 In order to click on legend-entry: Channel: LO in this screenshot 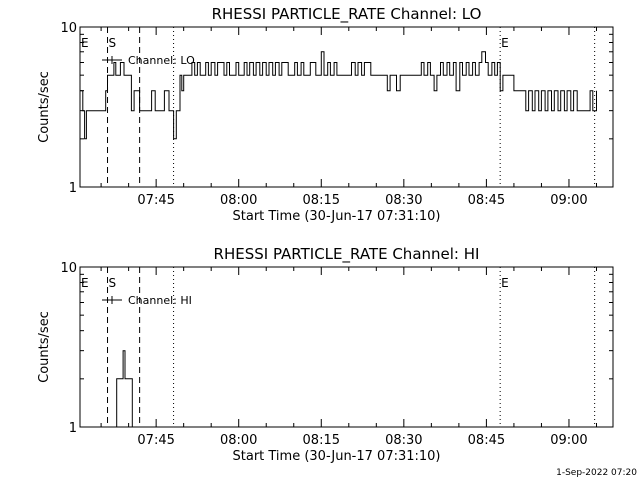, I will do `click(161, 60)`.